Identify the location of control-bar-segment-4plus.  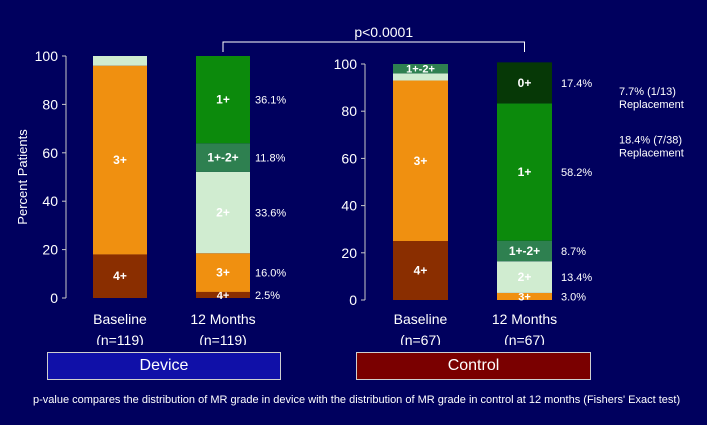
(420, 270).